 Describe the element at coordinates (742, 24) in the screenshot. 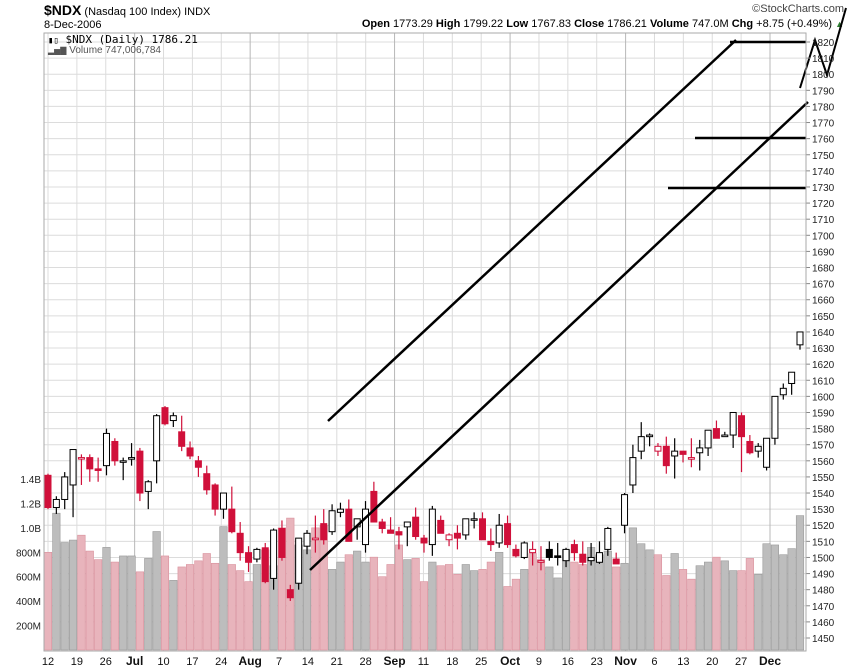

I see `chg-label: Chg` at that location.